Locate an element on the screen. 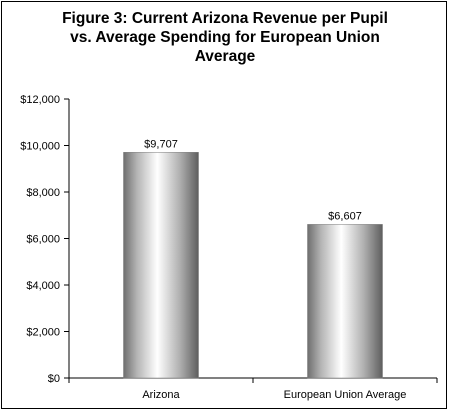  x-category-label: Arizona is located at coordinates (161, 395).